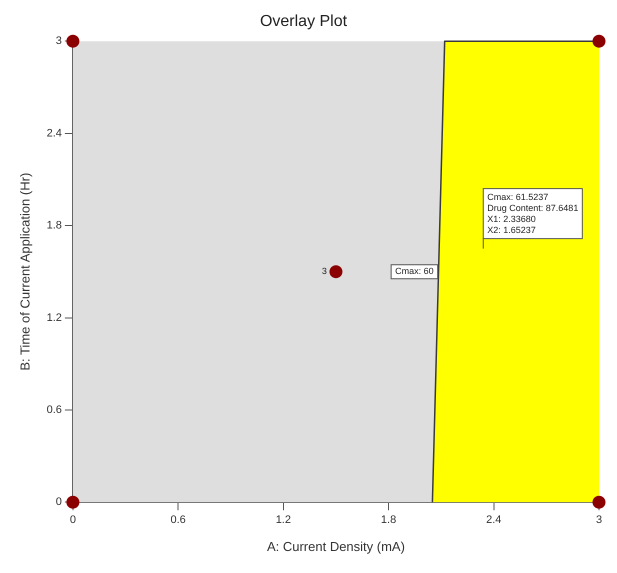 The height and width of the screenshot is (573, 617). What do you see at coordinates (304, 21) in the screenshot?
I see `chart-title: Overlay Plot` at bounding box center [304, 21].